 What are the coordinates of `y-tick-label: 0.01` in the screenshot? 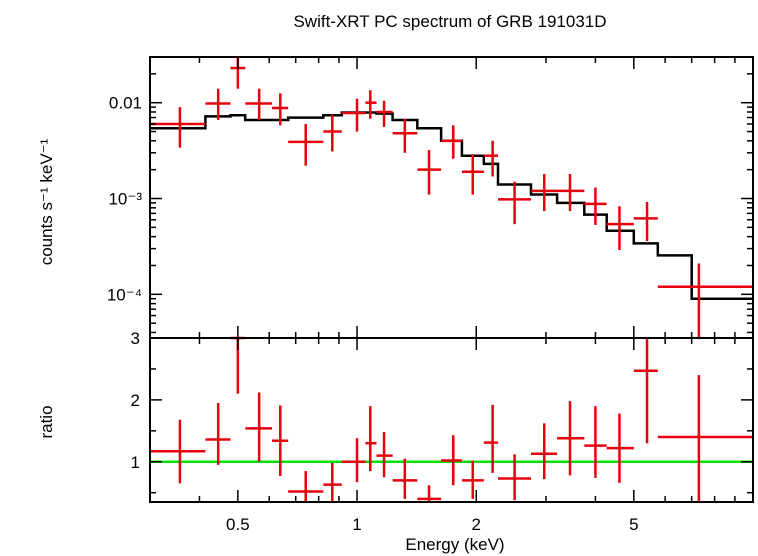 It's located at (125, 103).